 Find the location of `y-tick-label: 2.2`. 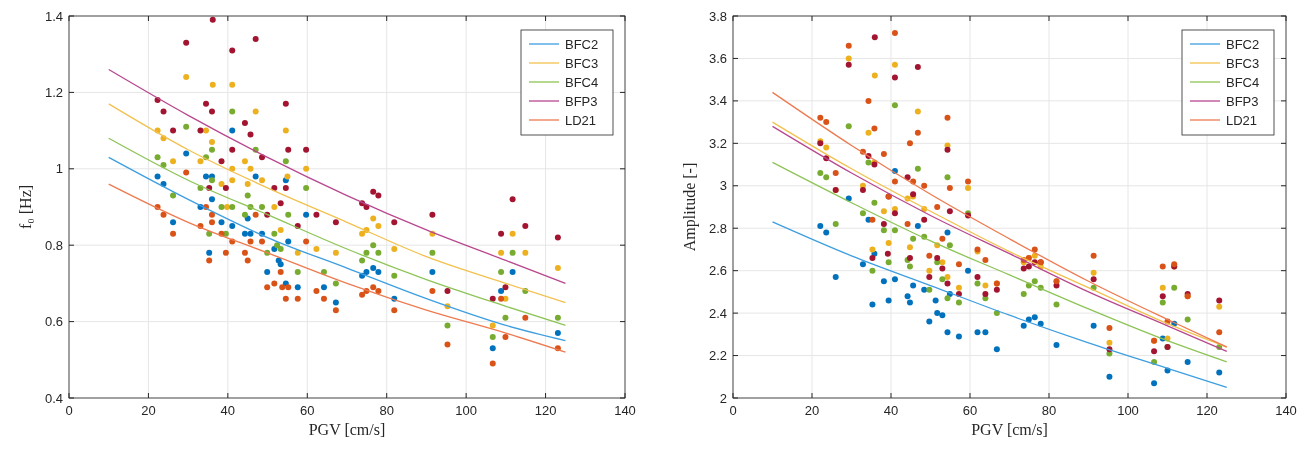

y-tick-label: 2.2 is located at coordinates (717, 356).